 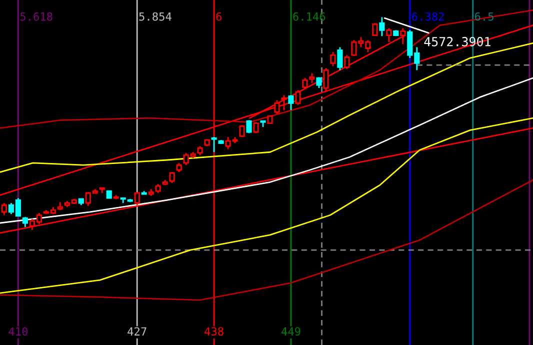 What do you see at coordinates (309, 16) in the screenshot?
I see `annotation: 6.146` at bounding box center [309, 16].